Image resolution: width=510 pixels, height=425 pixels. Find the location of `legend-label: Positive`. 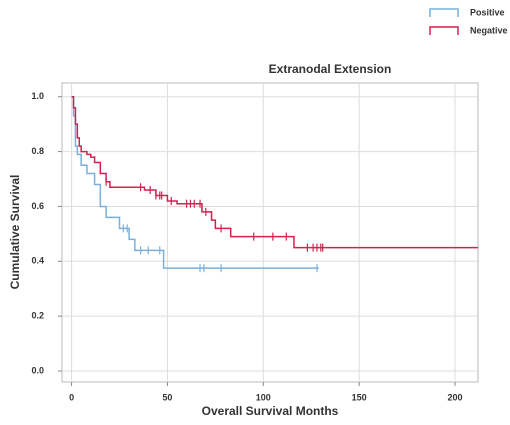

legend-label: Positive is located at coordinates (487, 12).